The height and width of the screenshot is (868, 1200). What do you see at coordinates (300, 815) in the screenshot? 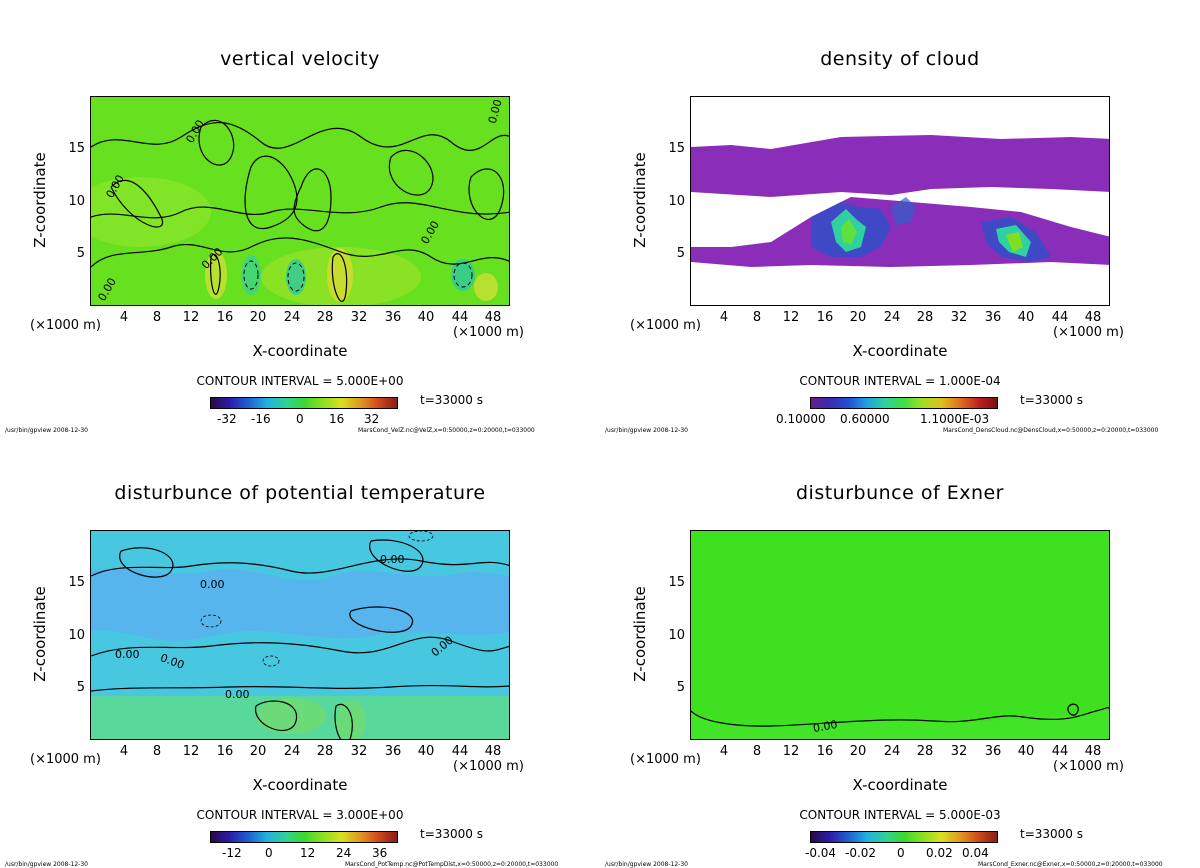
I see `contour-interval: CONTOUR INTERVAL = 3.000E+00` at bounding box center [300, 815].